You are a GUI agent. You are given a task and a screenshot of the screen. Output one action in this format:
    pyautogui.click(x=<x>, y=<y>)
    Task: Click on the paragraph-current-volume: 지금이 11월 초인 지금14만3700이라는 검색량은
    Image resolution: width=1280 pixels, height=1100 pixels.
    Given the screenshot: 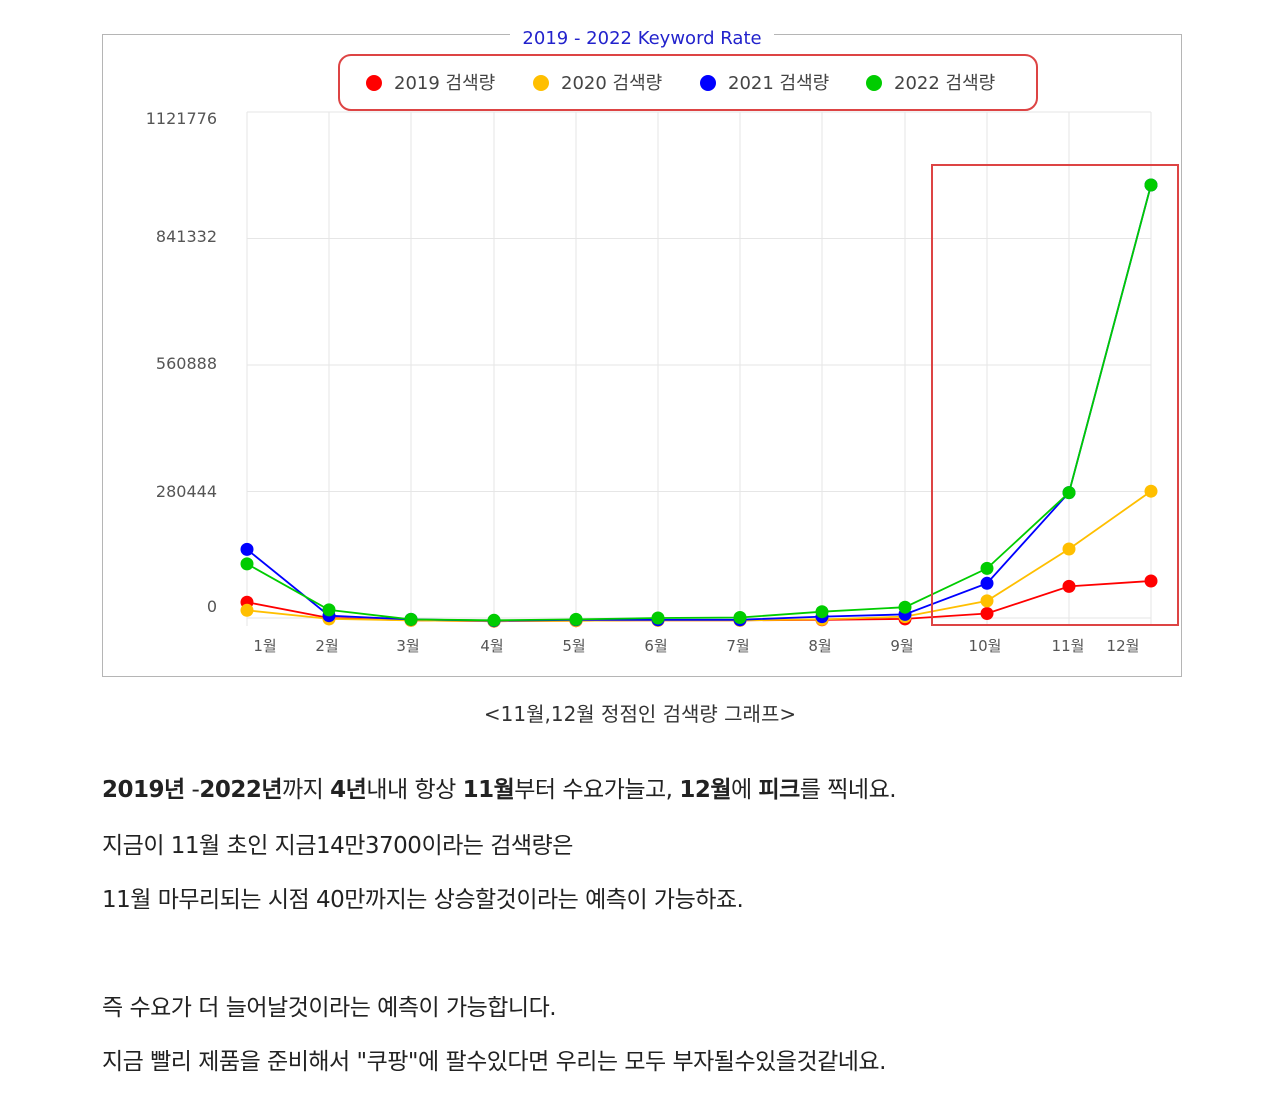 What is the action you would take?
    pyautogui.click(x=337, y=846)
    